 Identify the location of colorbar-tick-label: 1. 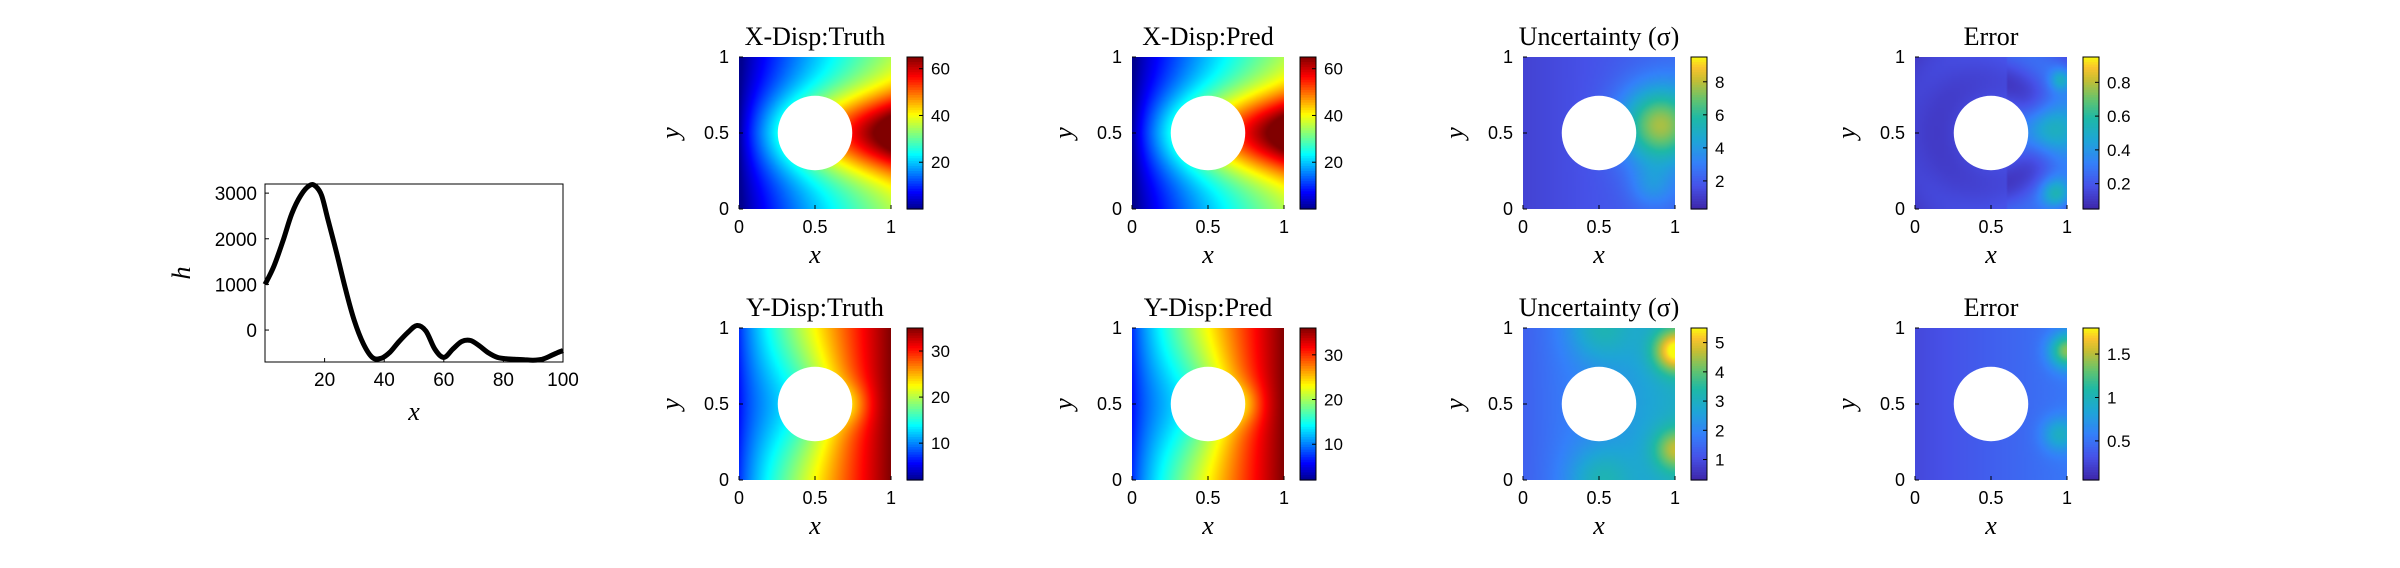
(2111, 397).